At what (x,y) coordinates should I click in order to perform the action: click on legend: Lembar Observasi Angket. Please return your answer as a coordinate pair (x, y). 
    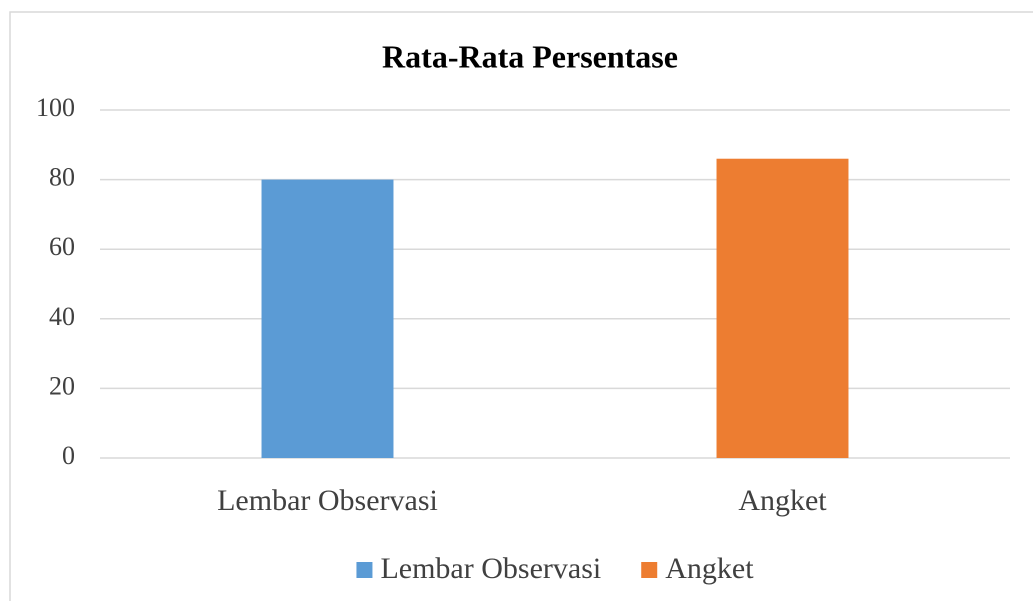
    Looking at the image, I should click on (555, 568).